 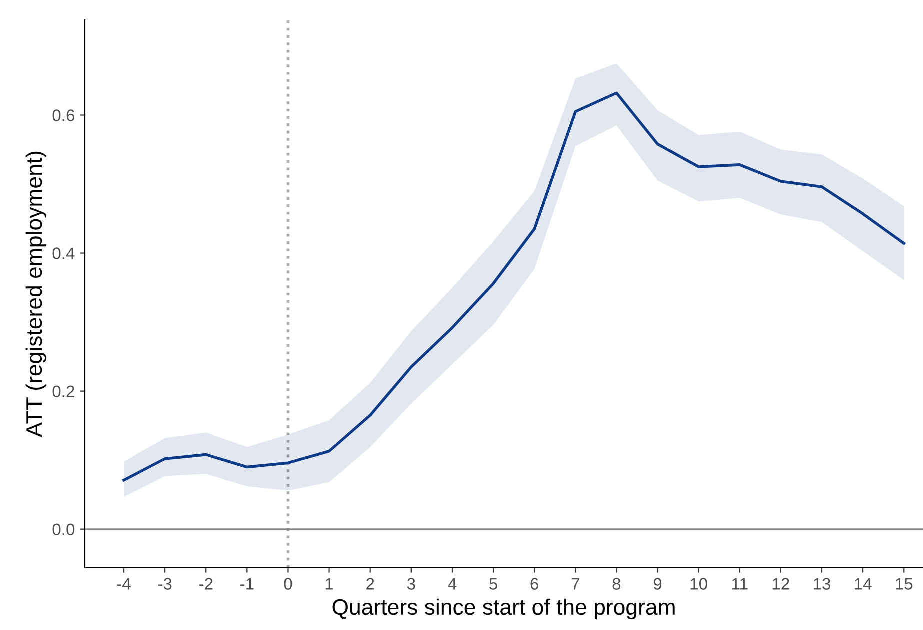 What do you see at coordinates (288, 584) in the screenshot?
I see `x-tick-label: 0` at bounding box center [288, 584].